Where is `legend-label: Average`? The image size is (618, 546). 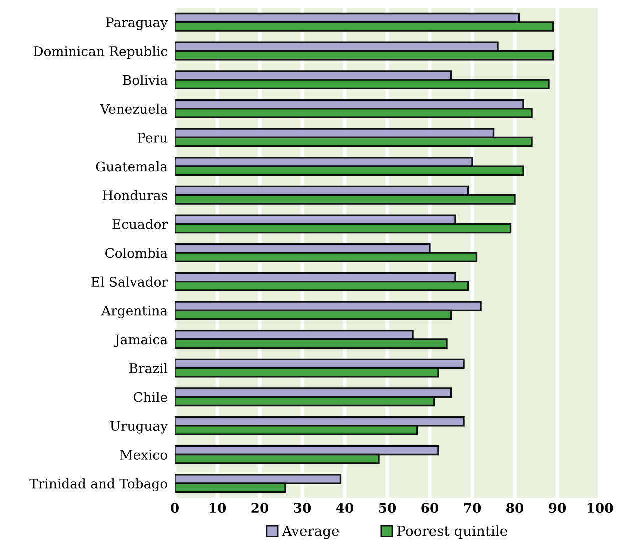
legend-label: Average is located at coordinates (311, 533).